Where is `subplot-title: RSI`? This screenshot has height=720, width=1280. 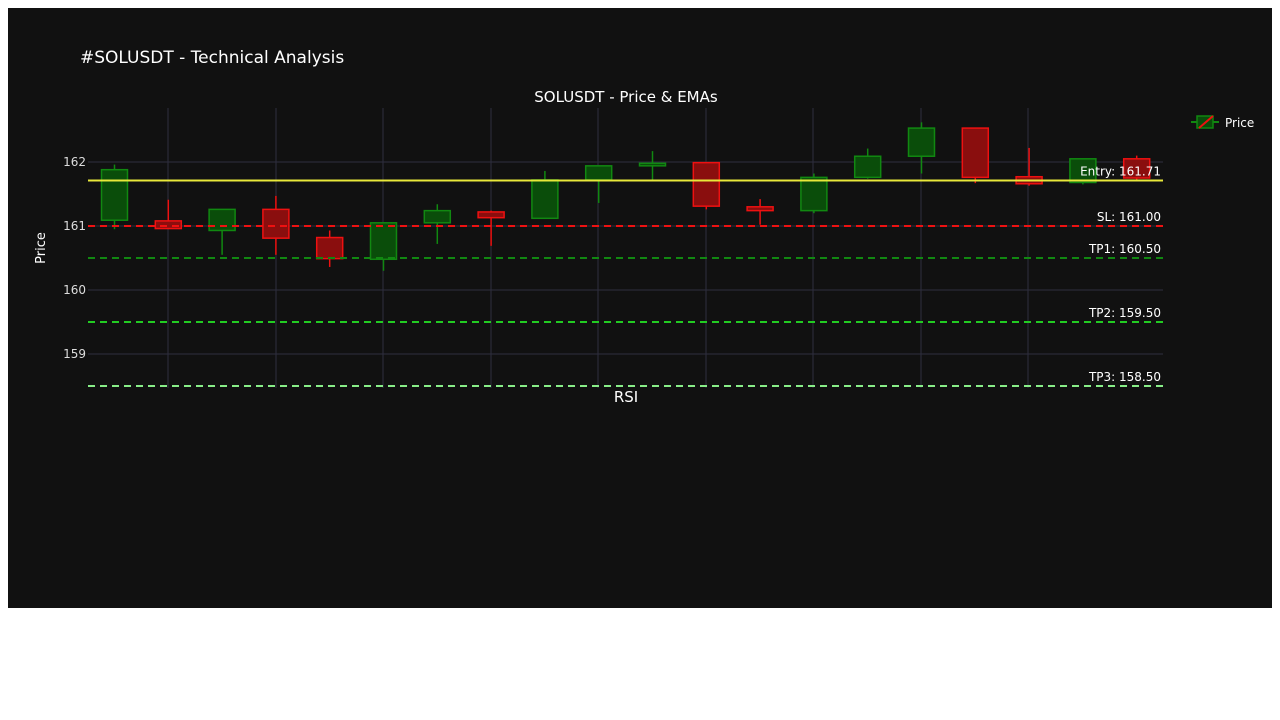
subplot-title: RSI is located at coordinates (626, 397).